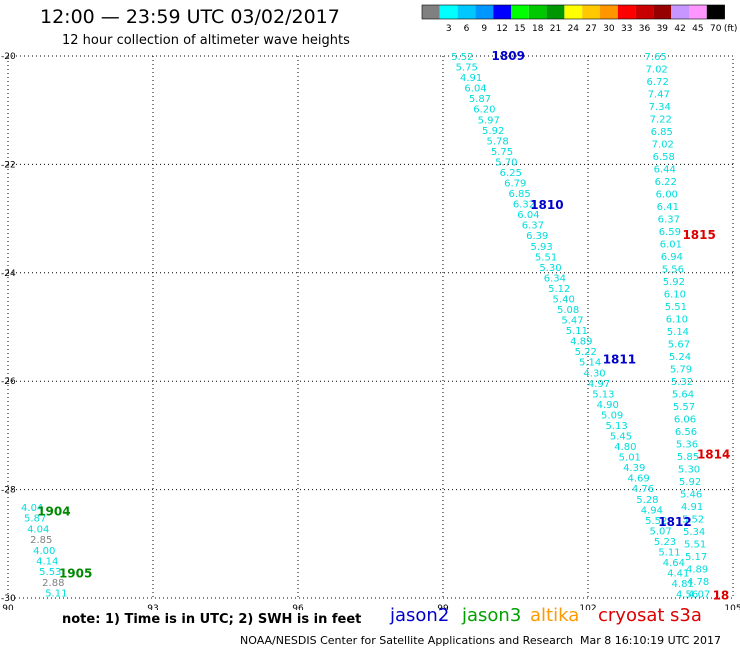  What do you see at coordinates (697, 29) in the screenshot?
I see `colorbar-label: 45` at bounding box center [697, 29].